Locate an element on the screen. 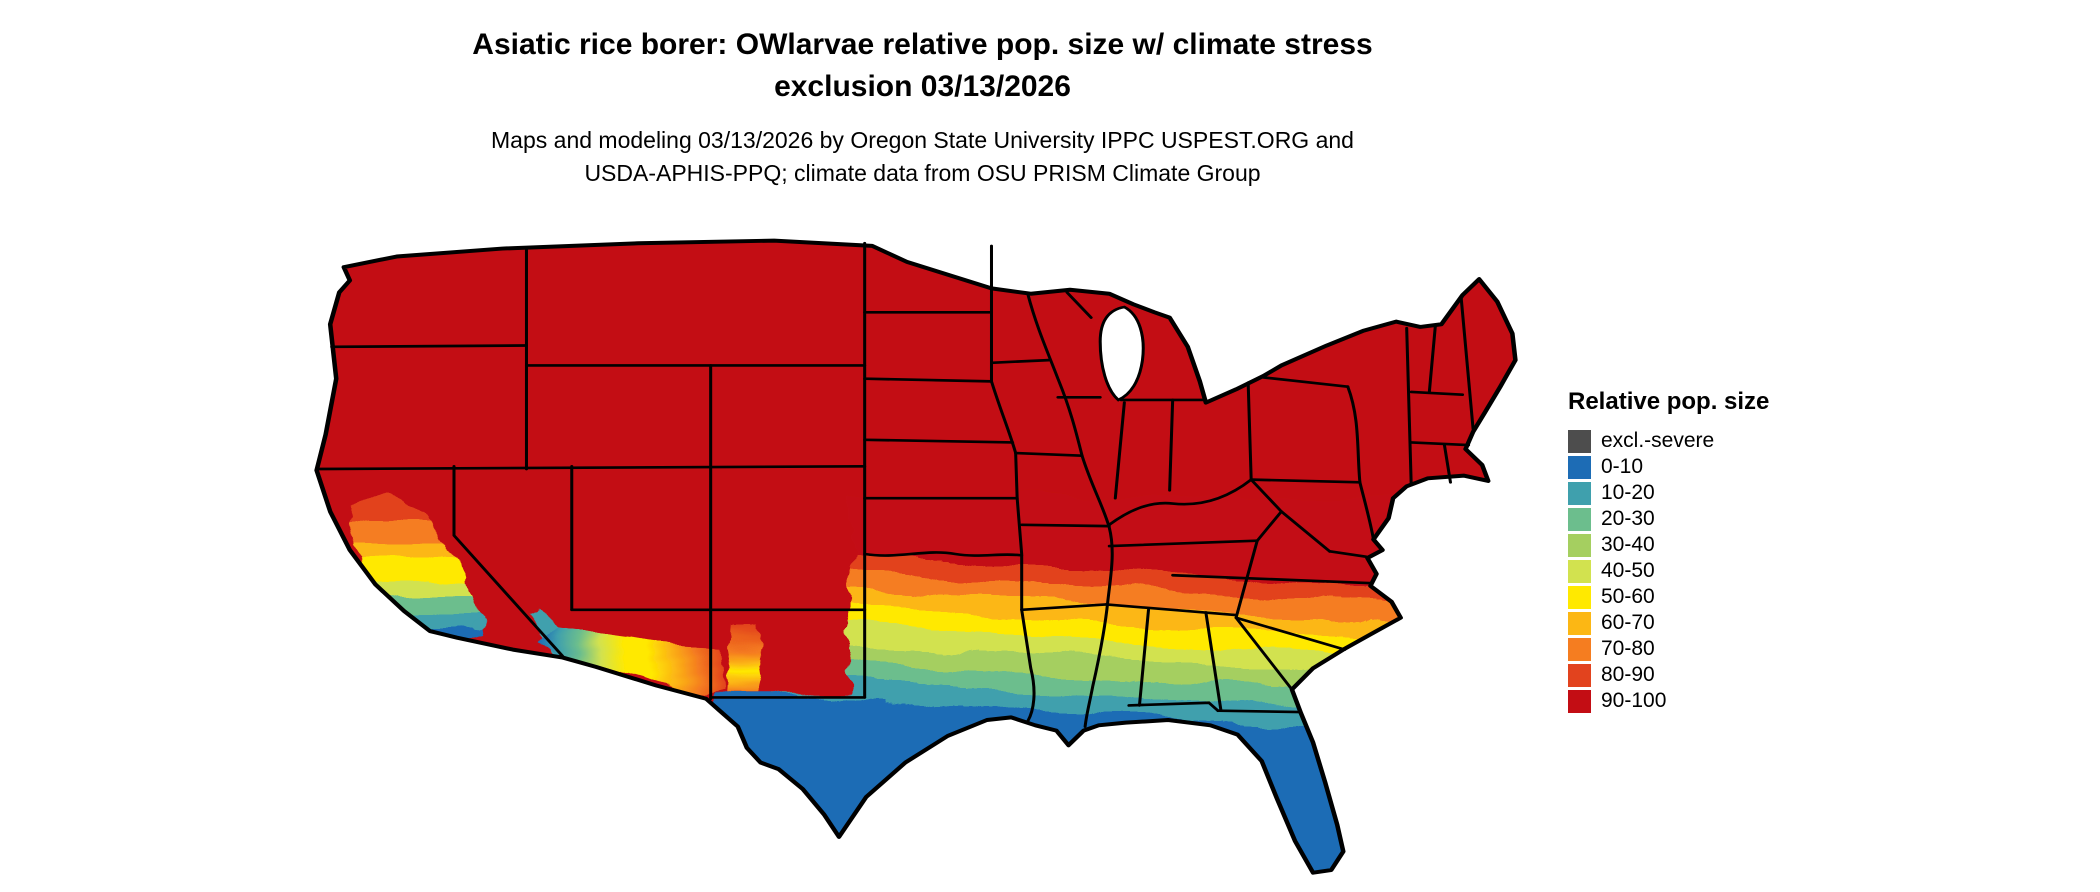  legend-label: 60-70 is located at coordinates (1628, 622).